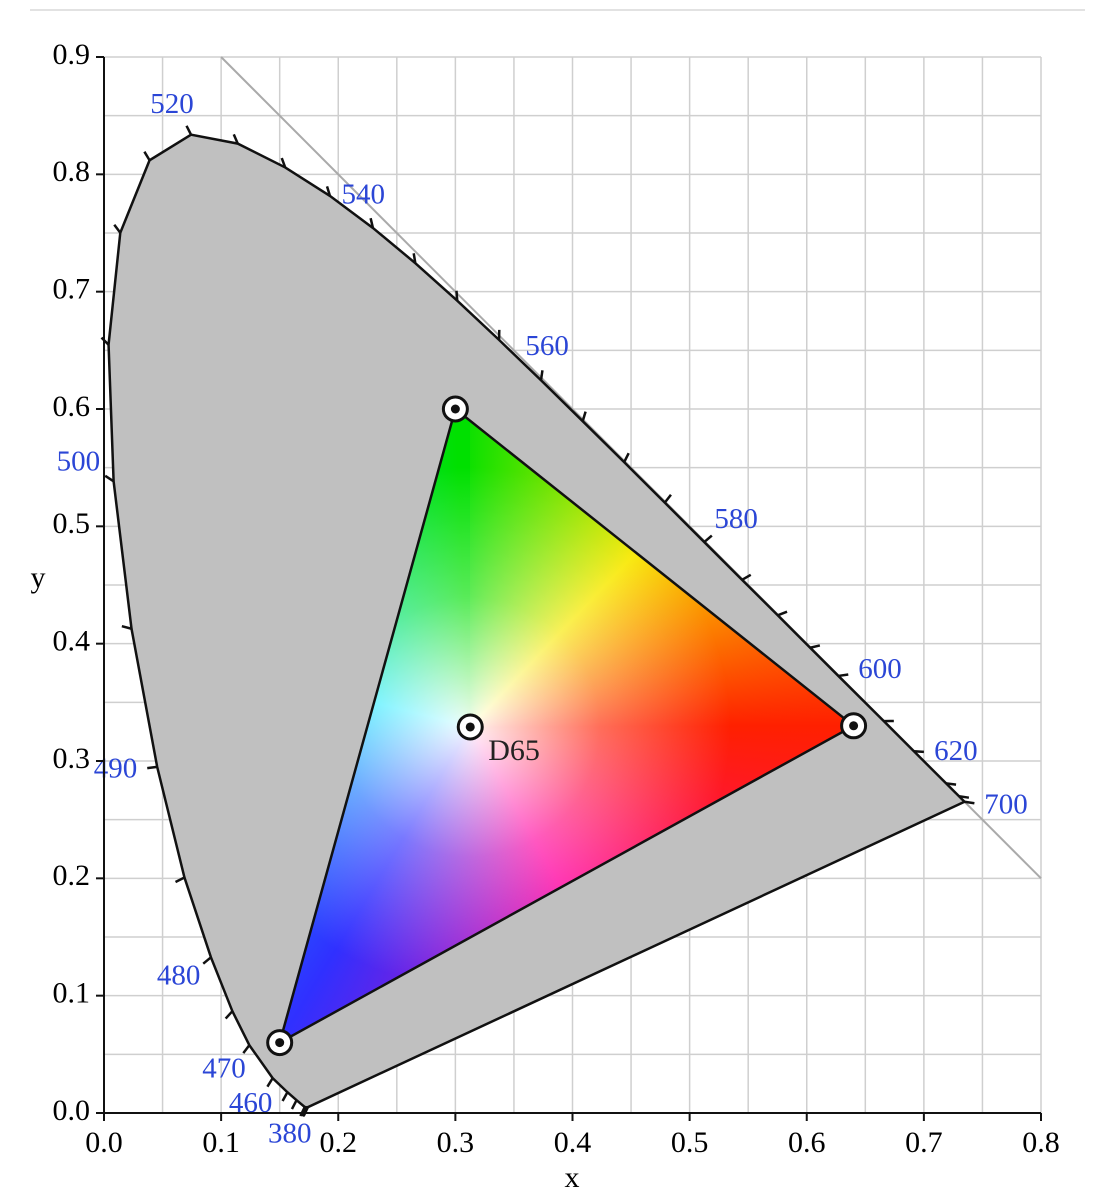 This screenshot has width=1098, height=1192. What do you see at coordinates (547, 346) in the screenshot?
I see `wavelength-label: 560` at bounding box center [547, 346].